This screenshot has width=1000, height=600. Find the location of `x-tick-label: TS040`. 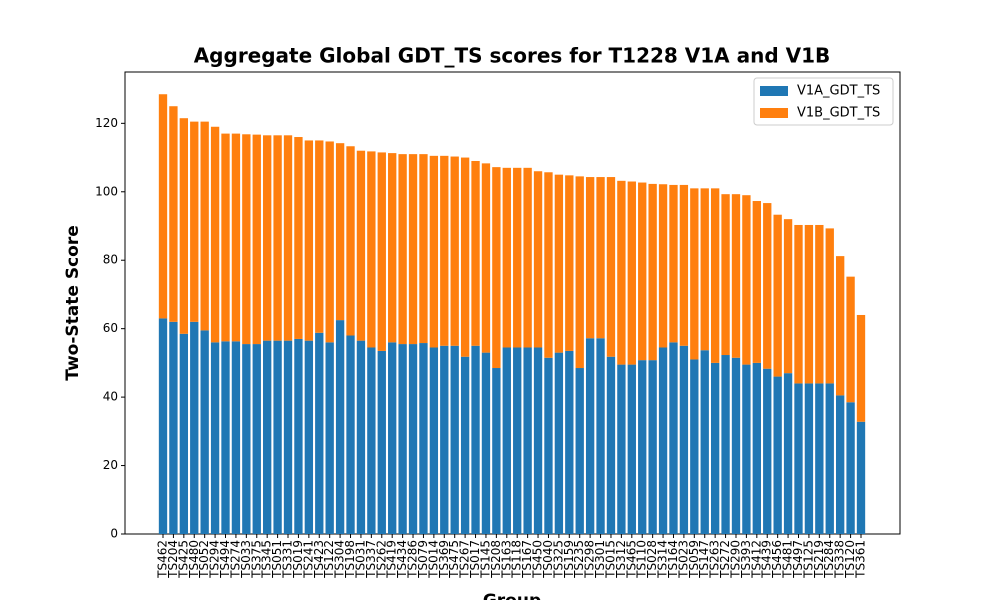

x-tick-label: TS040 is located at coordinates (548, 559).